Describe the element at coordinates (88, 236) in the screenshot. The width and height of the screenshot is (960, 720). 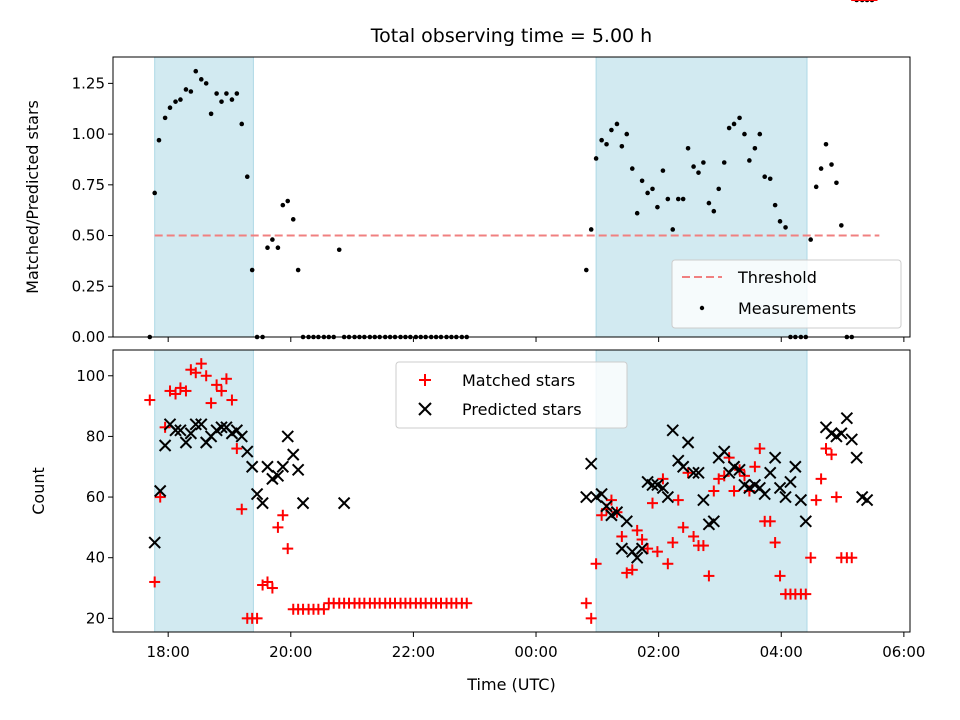
I see `top-y-tick-label: 0.50` at that location.